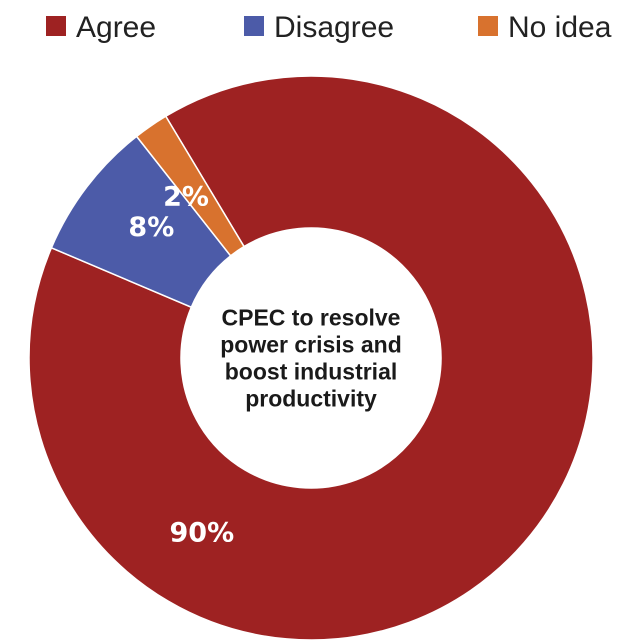 This screenshot has height=641, width=621. I want to click on slice-label-agree: 90%, so click(202, 533).